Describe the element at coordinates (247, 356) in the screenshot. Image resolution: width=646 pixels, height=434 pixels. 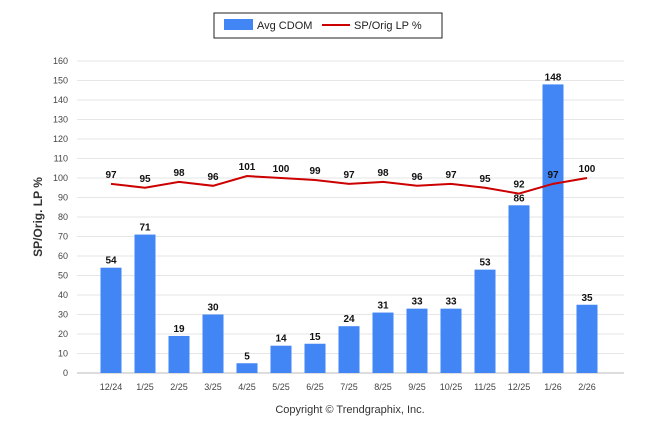
I see `bar-value-label: 5` at that location.